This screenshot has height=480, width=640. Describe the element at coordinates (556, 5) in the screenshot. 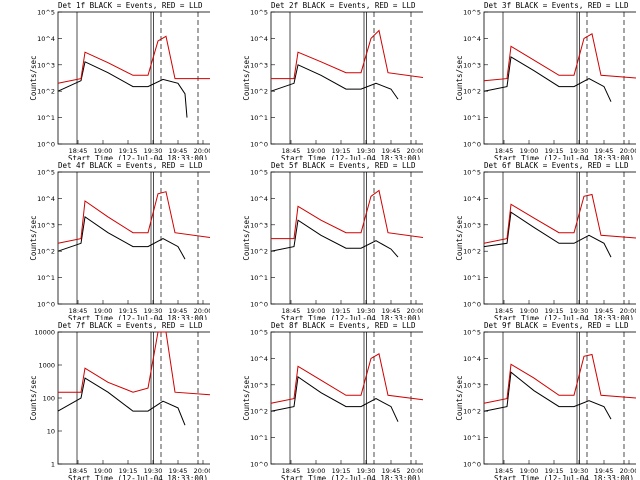

I see `chart-title: Det 3f BLACK = Events, RED = LLD` at that location.